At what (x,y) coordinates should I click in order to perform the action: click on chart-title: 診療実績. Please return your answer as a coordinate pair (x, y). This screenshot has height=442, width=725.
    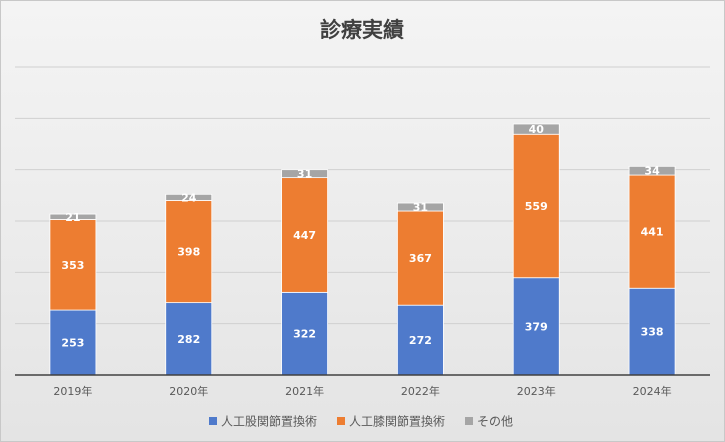
    Looking at the image, I should click on (362, 30).